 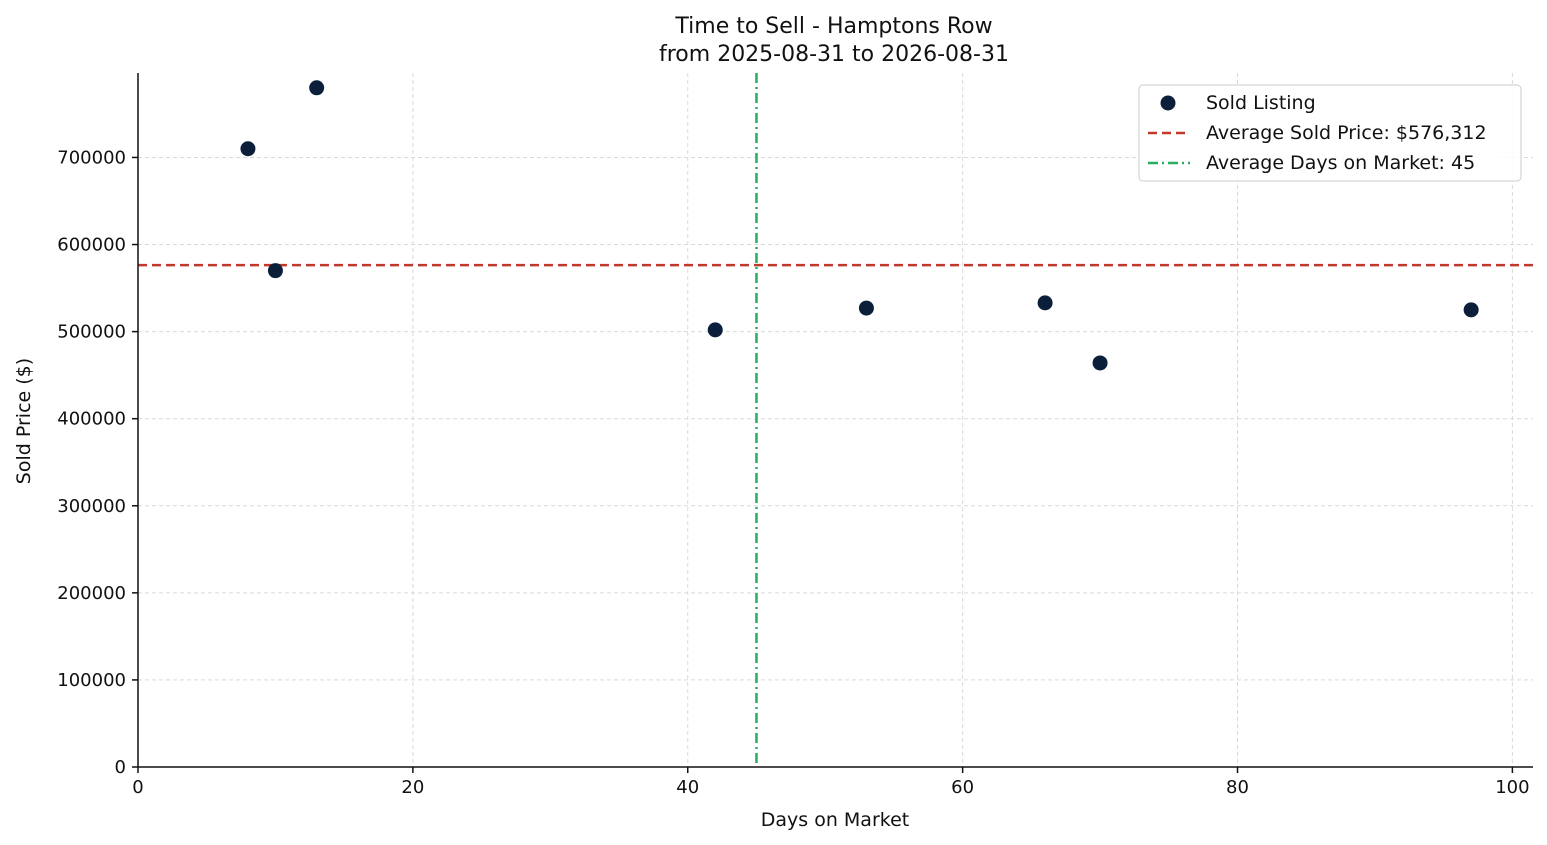 I want to click on x-tick-label: 40, so click(x=687, y=787).